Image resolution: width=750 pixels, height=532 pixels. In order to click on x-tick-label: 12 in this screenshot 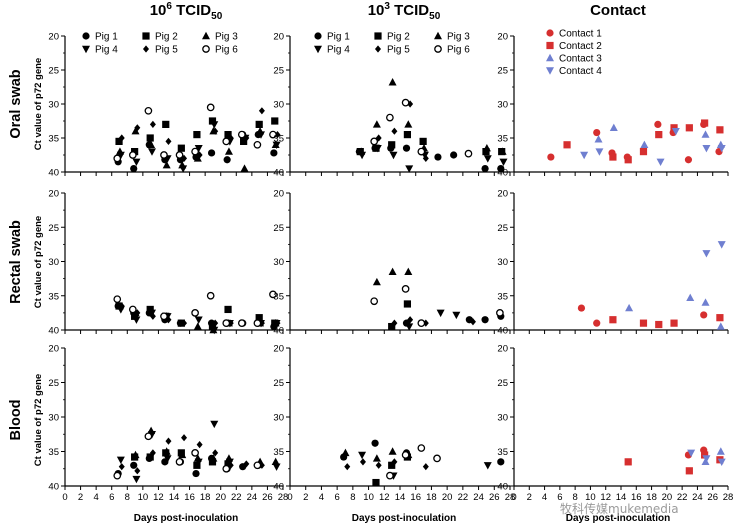, I will do `click(158, 497)`.